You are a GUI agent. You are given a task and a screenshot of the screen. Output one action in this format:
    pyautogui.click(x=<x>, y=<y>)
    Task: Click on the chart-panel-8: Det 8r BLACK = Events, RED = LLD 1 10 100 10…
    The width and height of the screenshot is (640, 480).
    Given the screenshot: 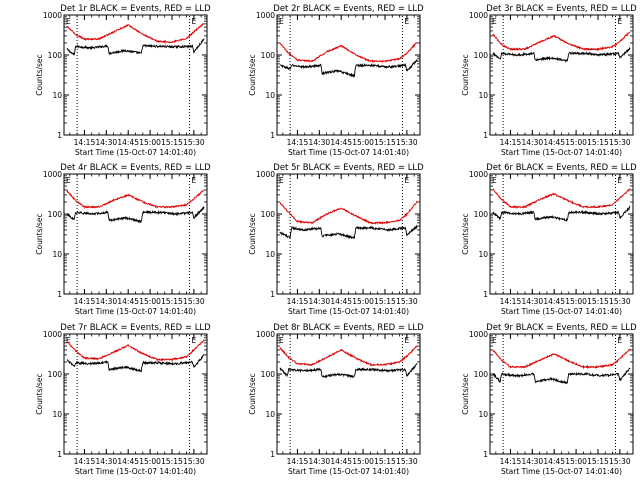 What is the action you would take?
    pyautogui.click(x=336, y=399)
    